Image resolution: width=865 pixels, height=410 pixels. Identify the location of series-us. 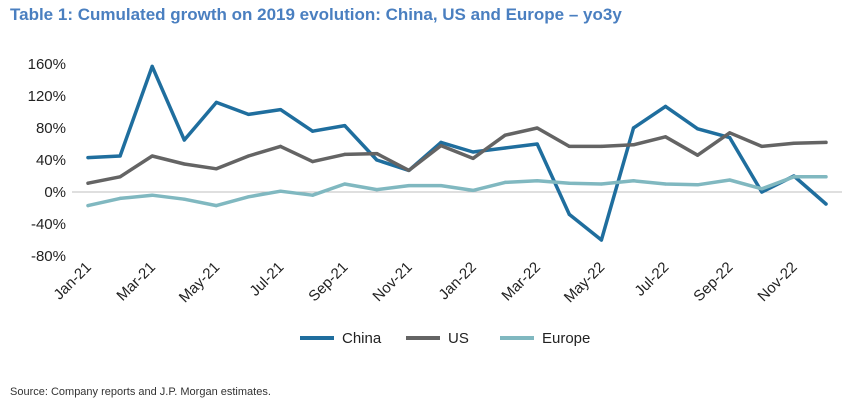
(457, 155).